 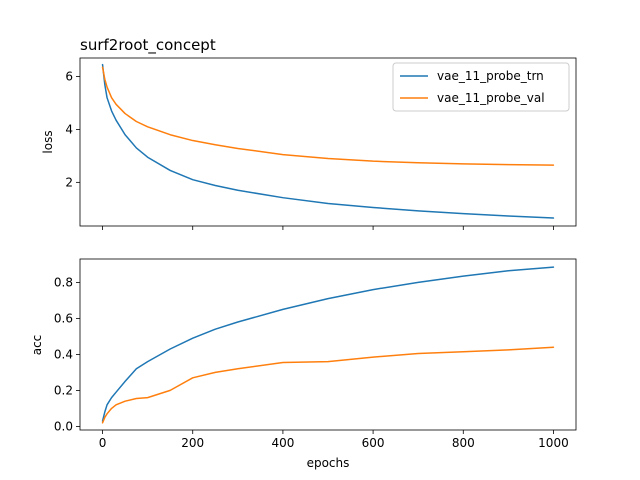 I want to click on chart-title: surf2root_concept, so click(x=148, y=45).